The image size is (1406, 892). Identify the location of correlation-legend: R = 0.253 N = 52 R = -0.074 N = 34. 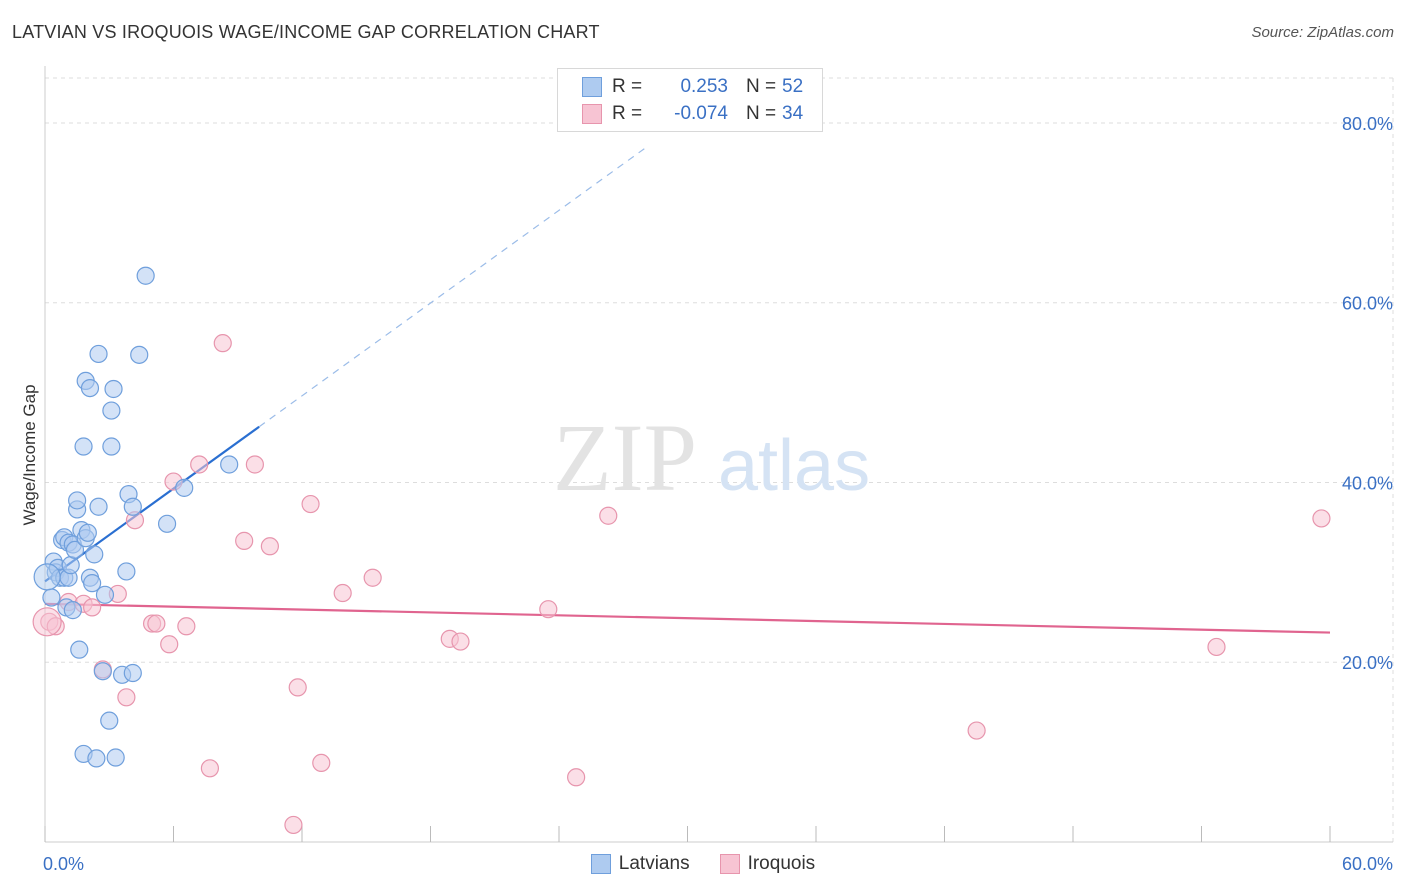
(690, 100).